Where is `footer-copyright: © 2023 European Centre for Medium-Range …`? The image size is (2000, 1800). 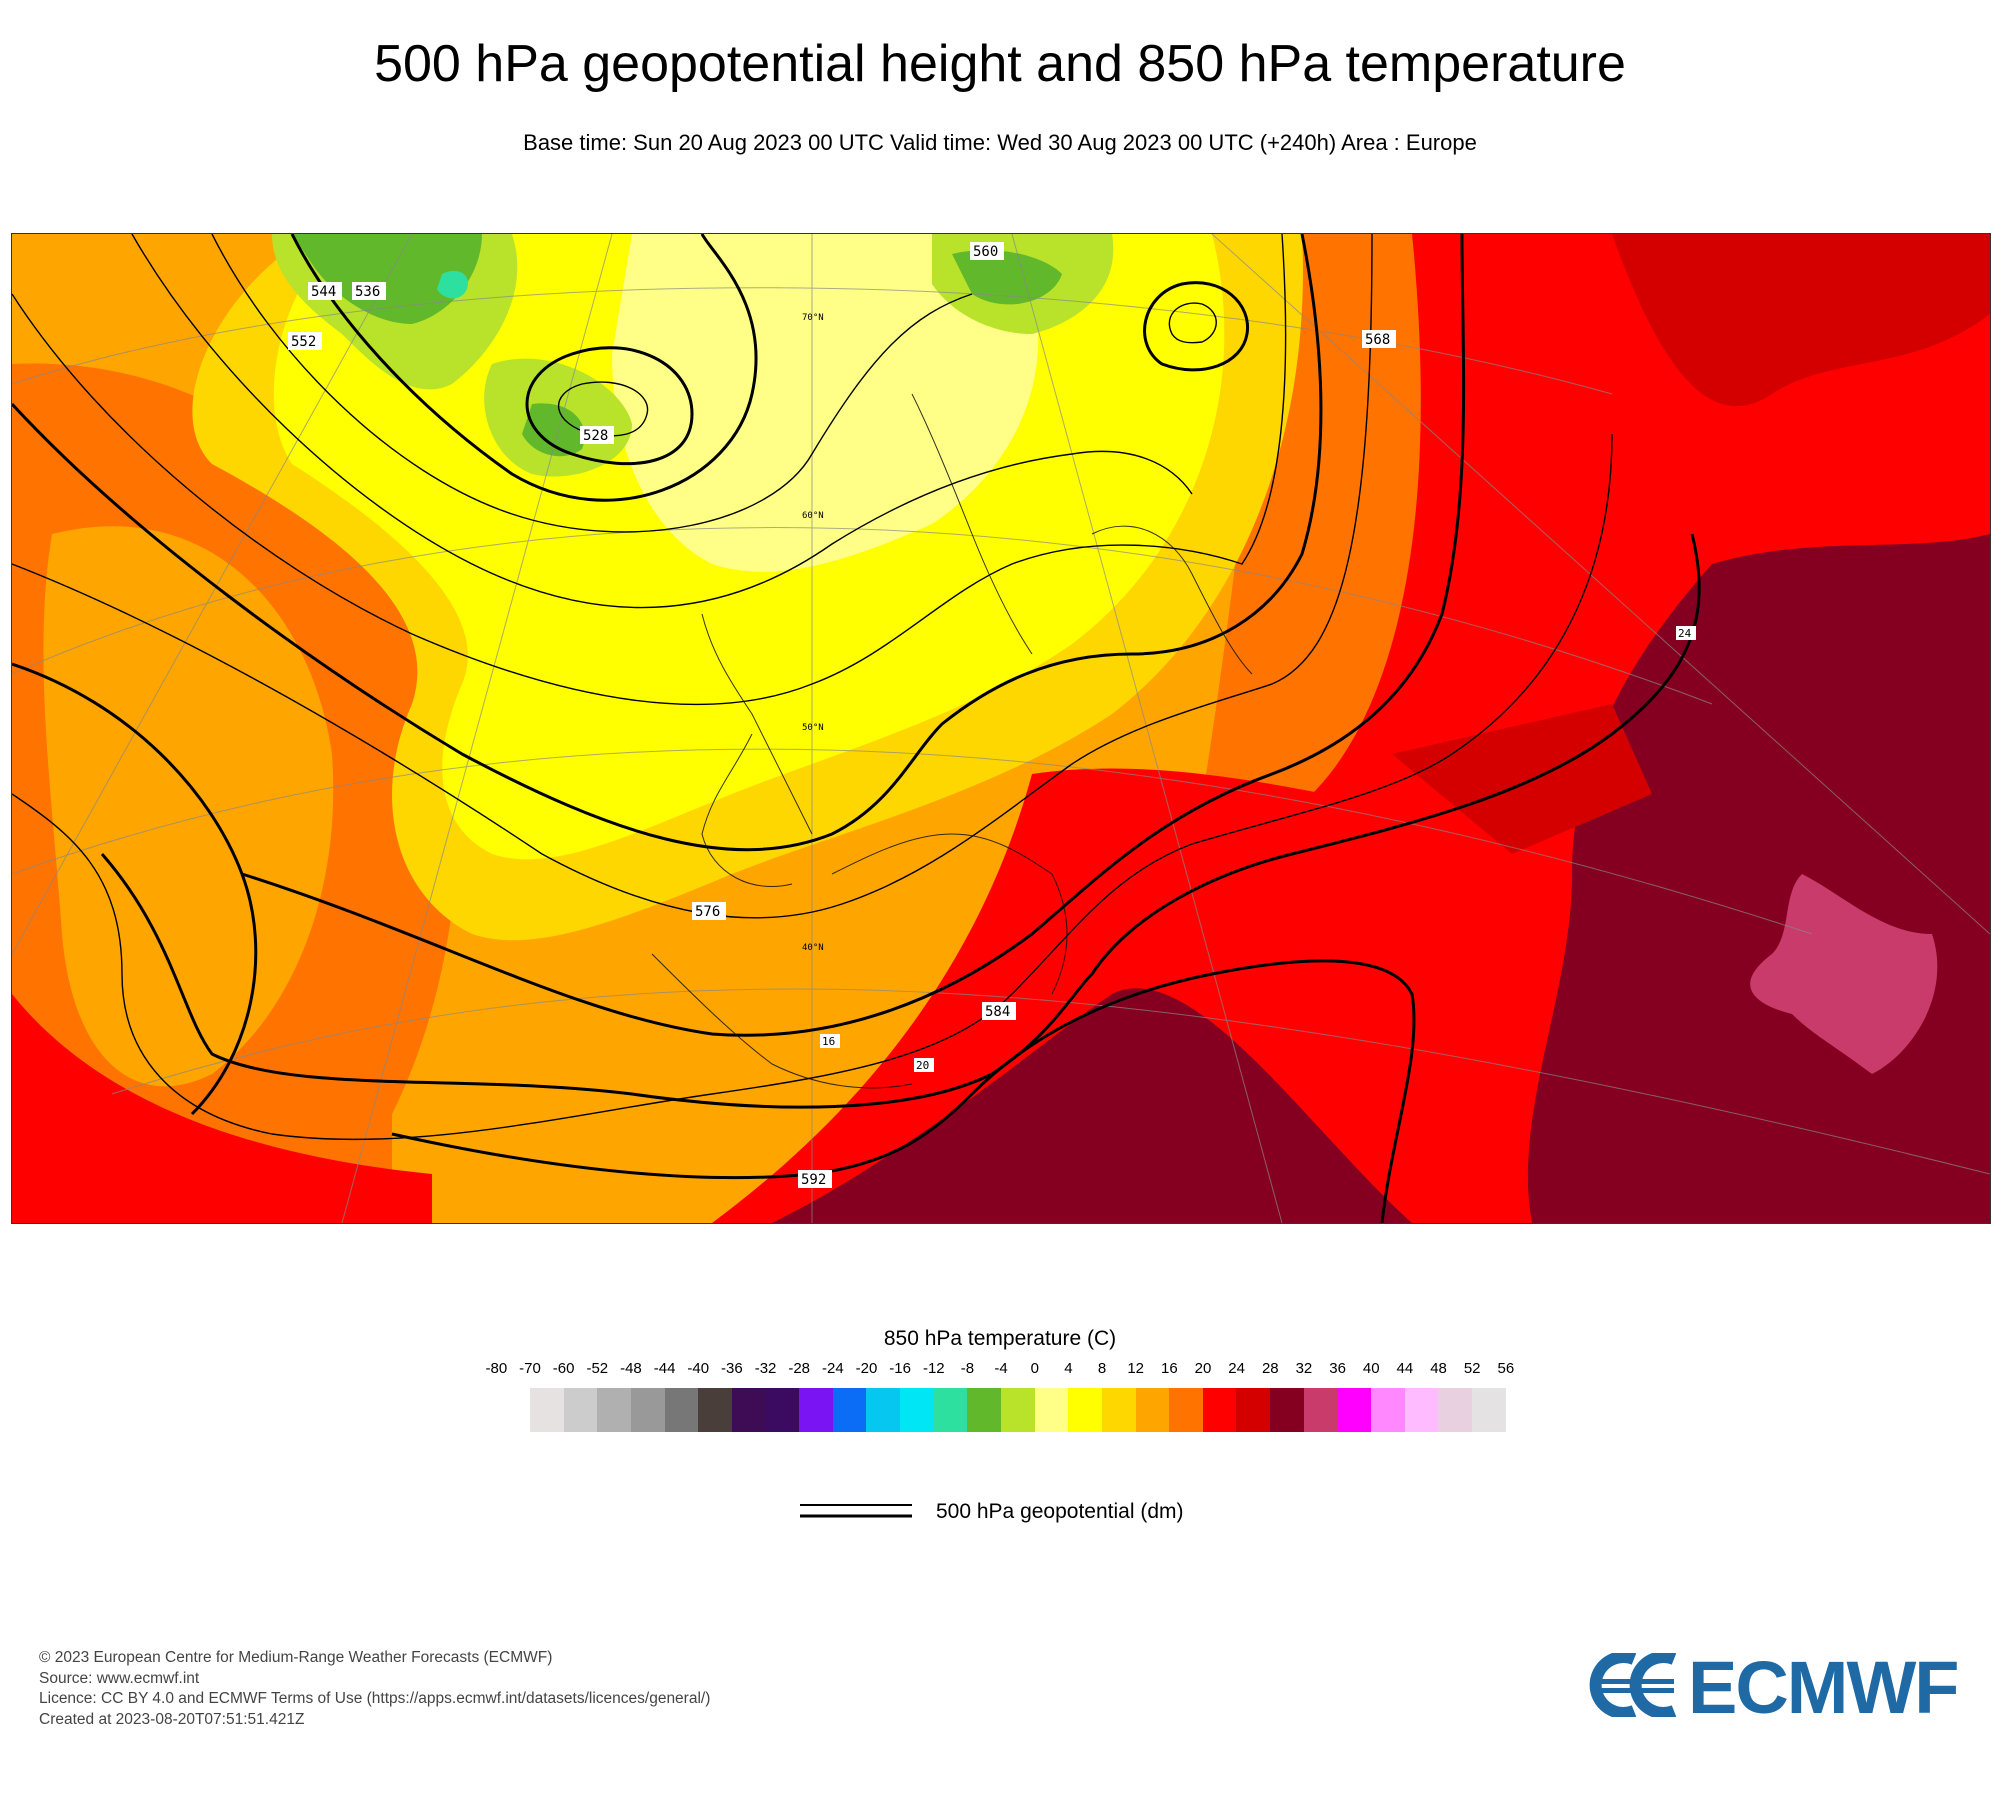
footer-copyright: © 2023 European Centre for Medium-Range … is located at coordinates (296, 1657).